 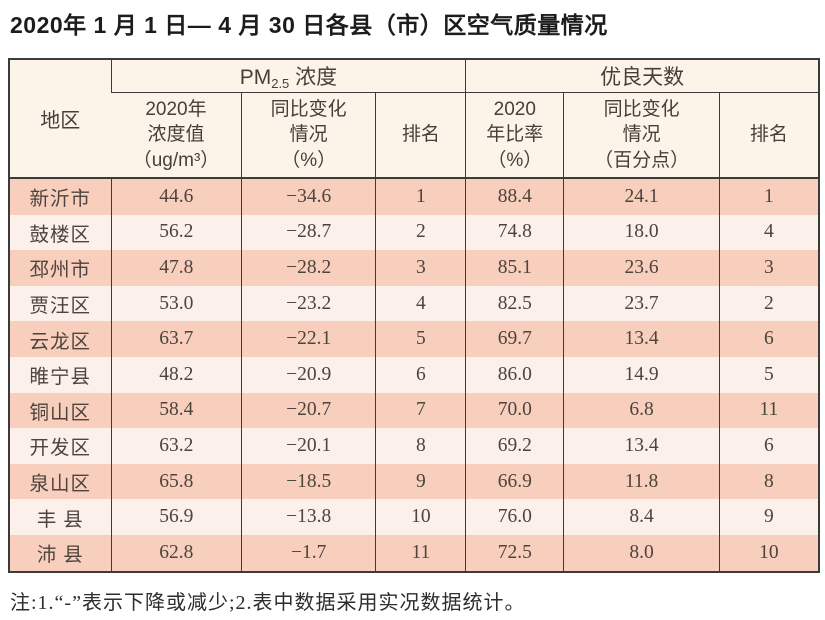 I want to click on pm-rank-cell: 4, so click(x=420, y=303).